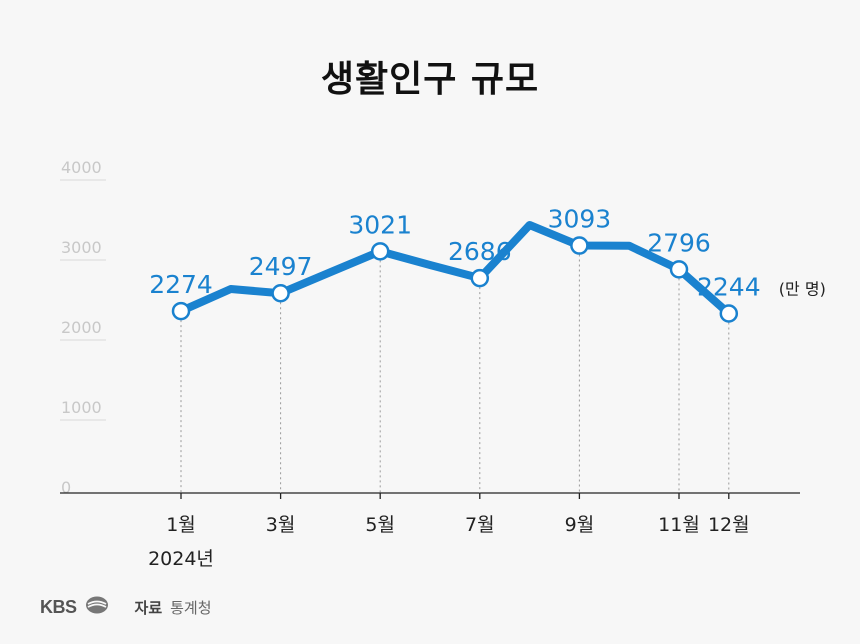 The image size is (860, 644). What do you see at coordinates (480, 525) in the screenshot?
I see `x-tick-label: 7월` at bounding box center [480, 525].